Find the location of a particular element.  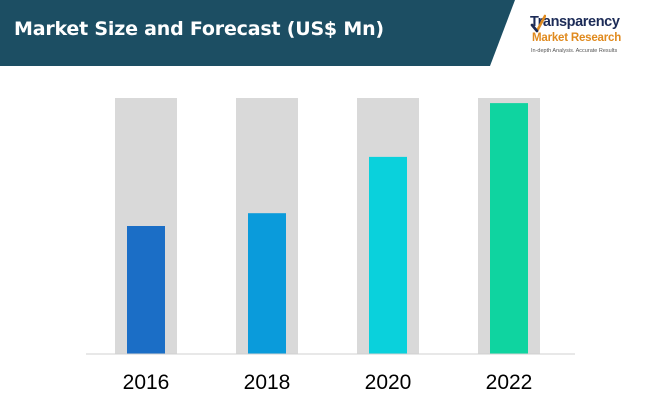

chart-title: Market Size and Forecast (US$ Mn) is located at coordinates (199, 29).